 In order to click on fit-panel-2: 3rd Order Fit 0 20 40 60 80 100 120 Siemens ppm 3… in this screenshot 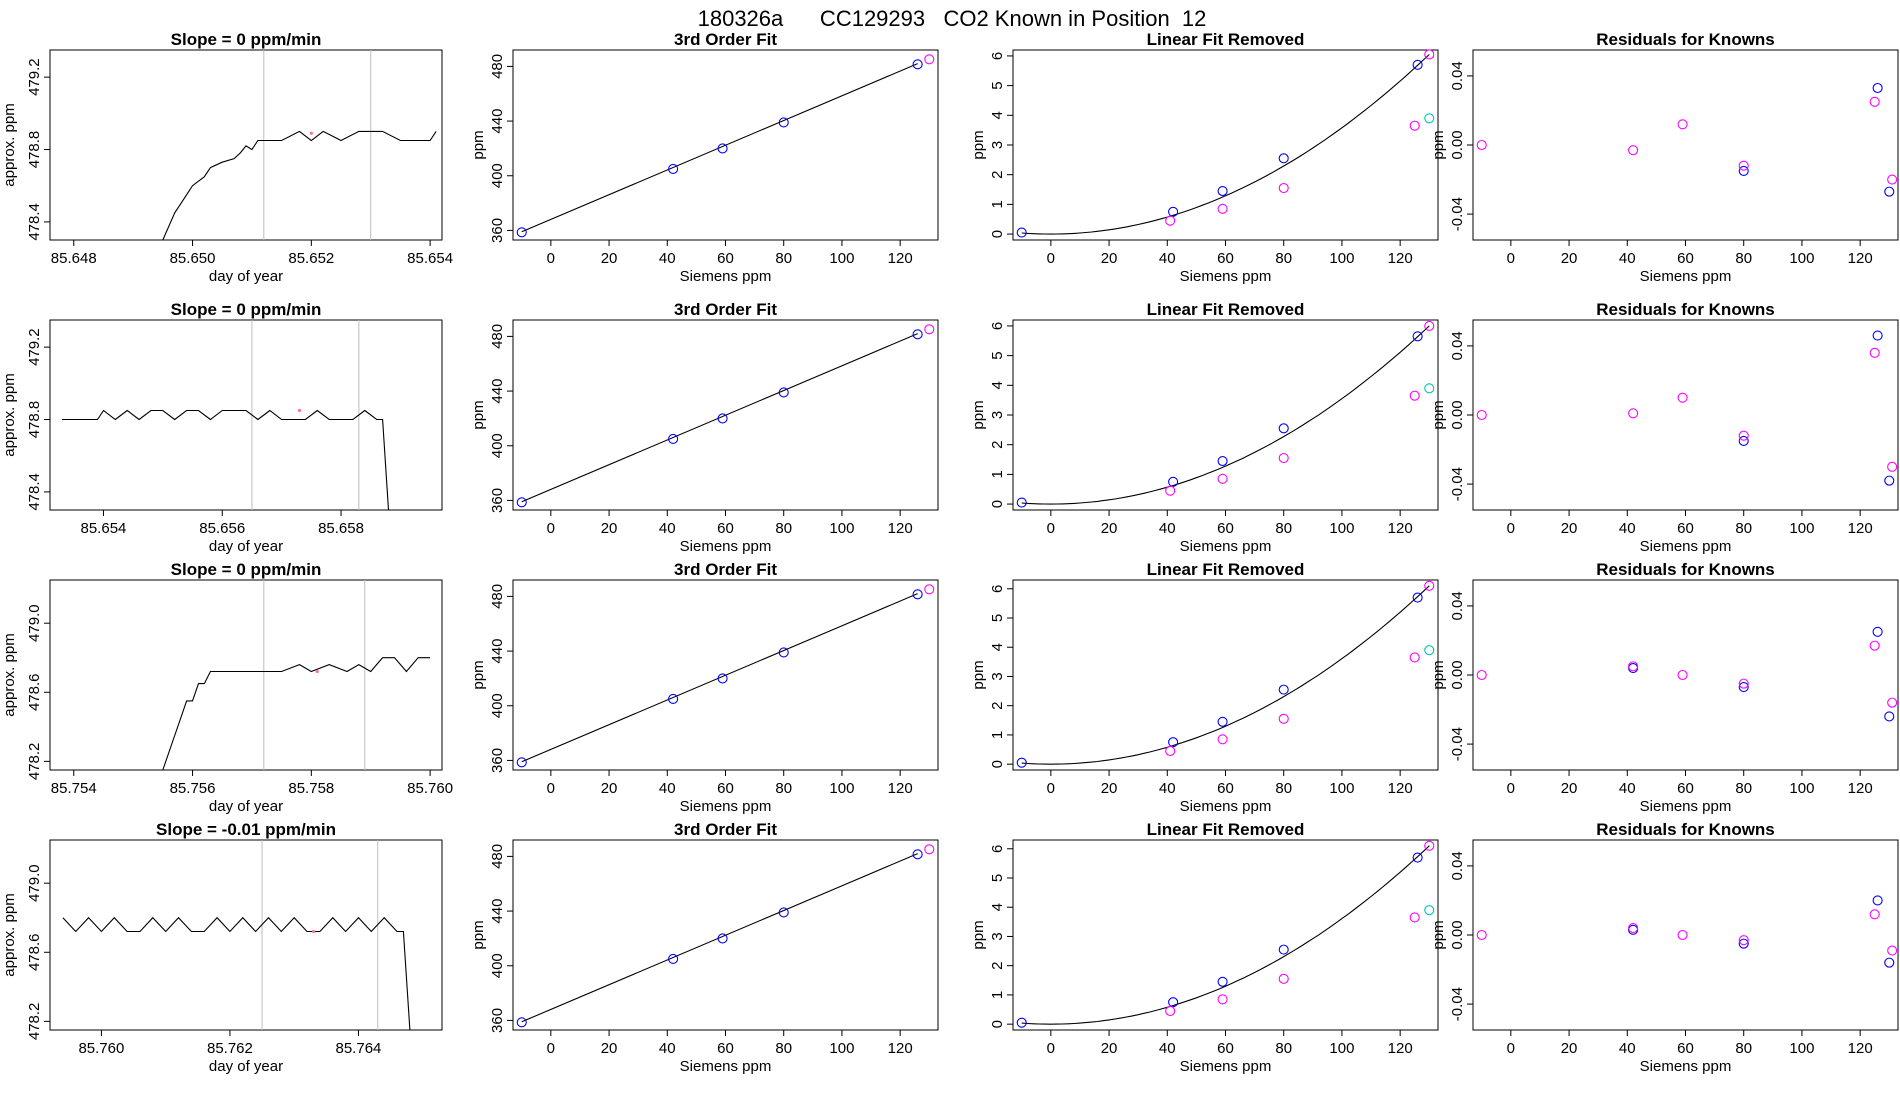, I will do `click(704, 427)`.